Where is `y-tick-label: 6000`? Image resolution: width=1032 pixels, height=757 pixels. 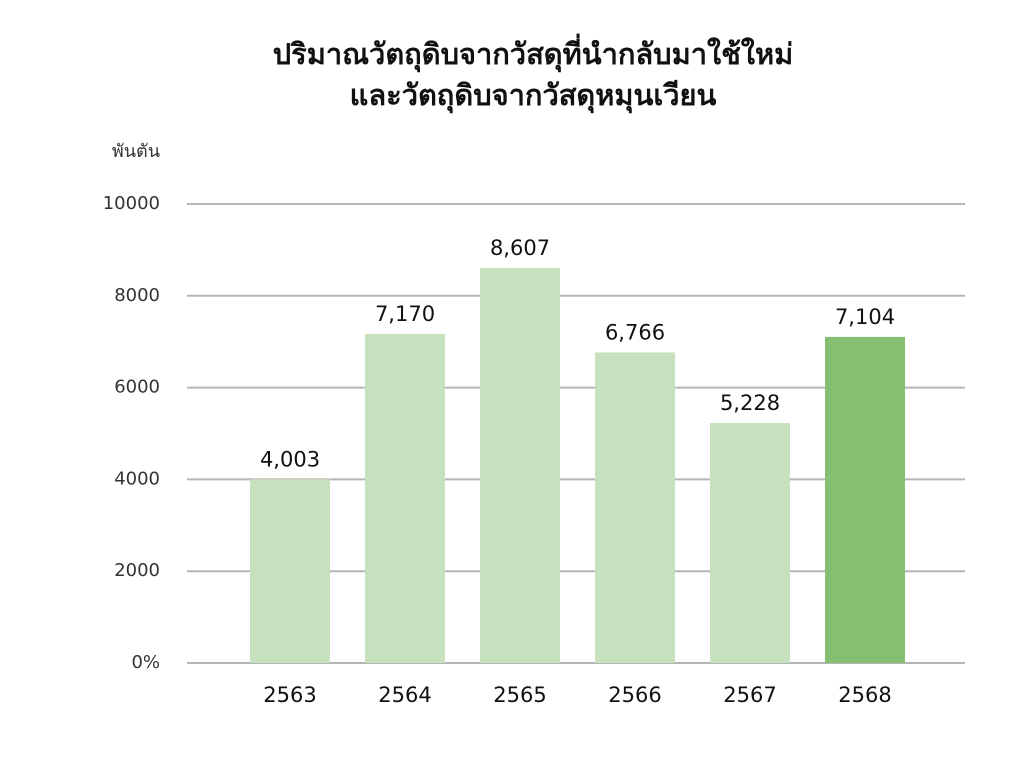
y-tick-label: 6000 is located at coordinates (137, 387).